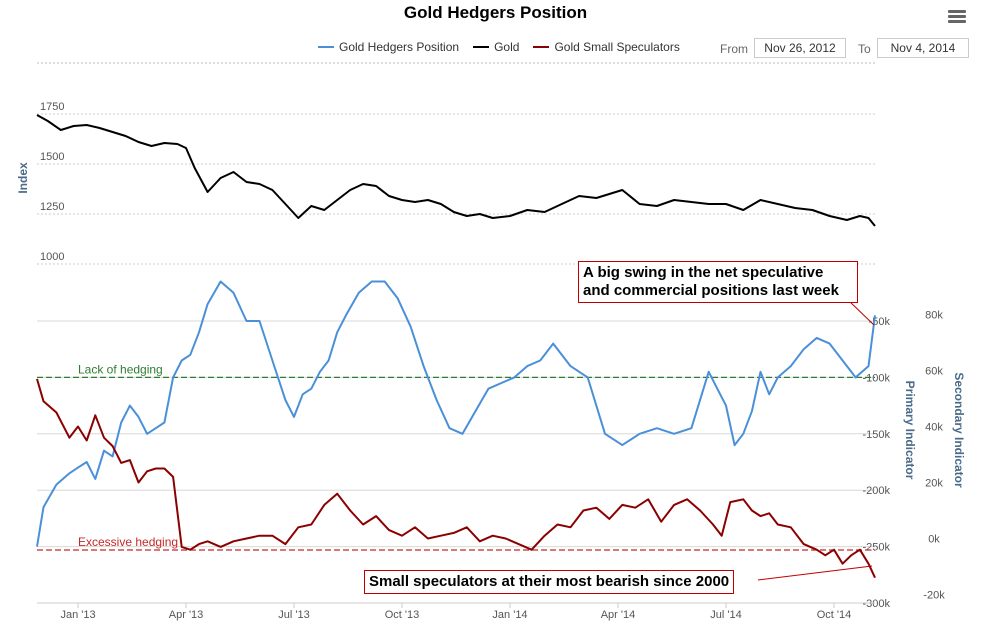  I want to click on x-tick-label: Jul '13, so click(293, 615).